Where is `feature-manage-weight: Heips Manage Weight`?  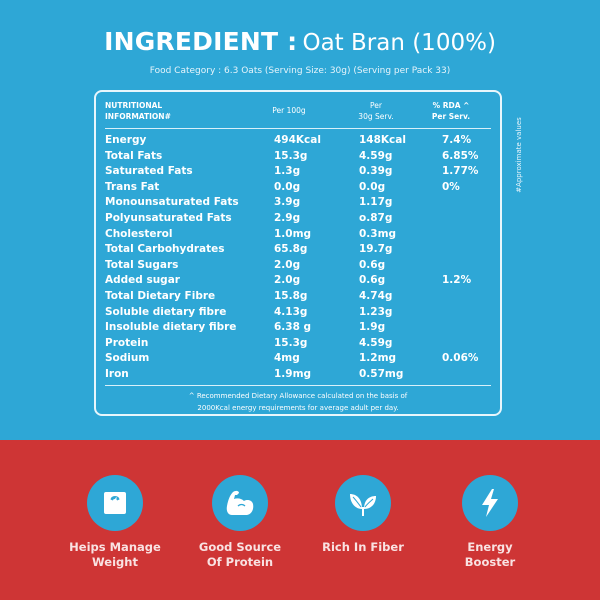 feature-manage-weight: Heips Manage Weight is located at coordinates (115, 522).